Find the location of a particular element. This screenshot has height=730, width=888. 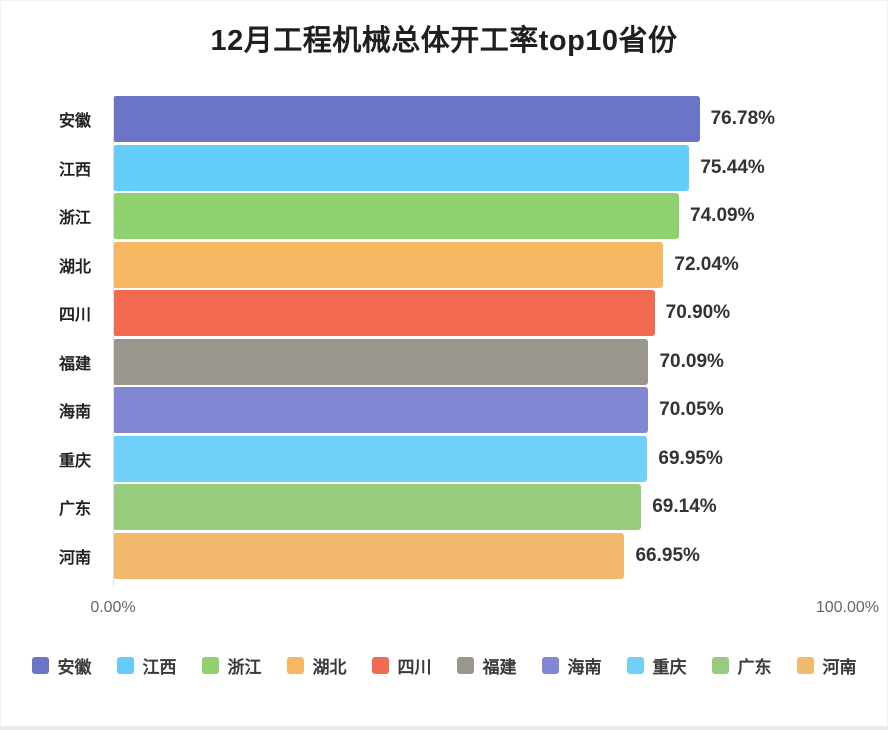

category-label: 四川 is located at coordinates (74, 315).